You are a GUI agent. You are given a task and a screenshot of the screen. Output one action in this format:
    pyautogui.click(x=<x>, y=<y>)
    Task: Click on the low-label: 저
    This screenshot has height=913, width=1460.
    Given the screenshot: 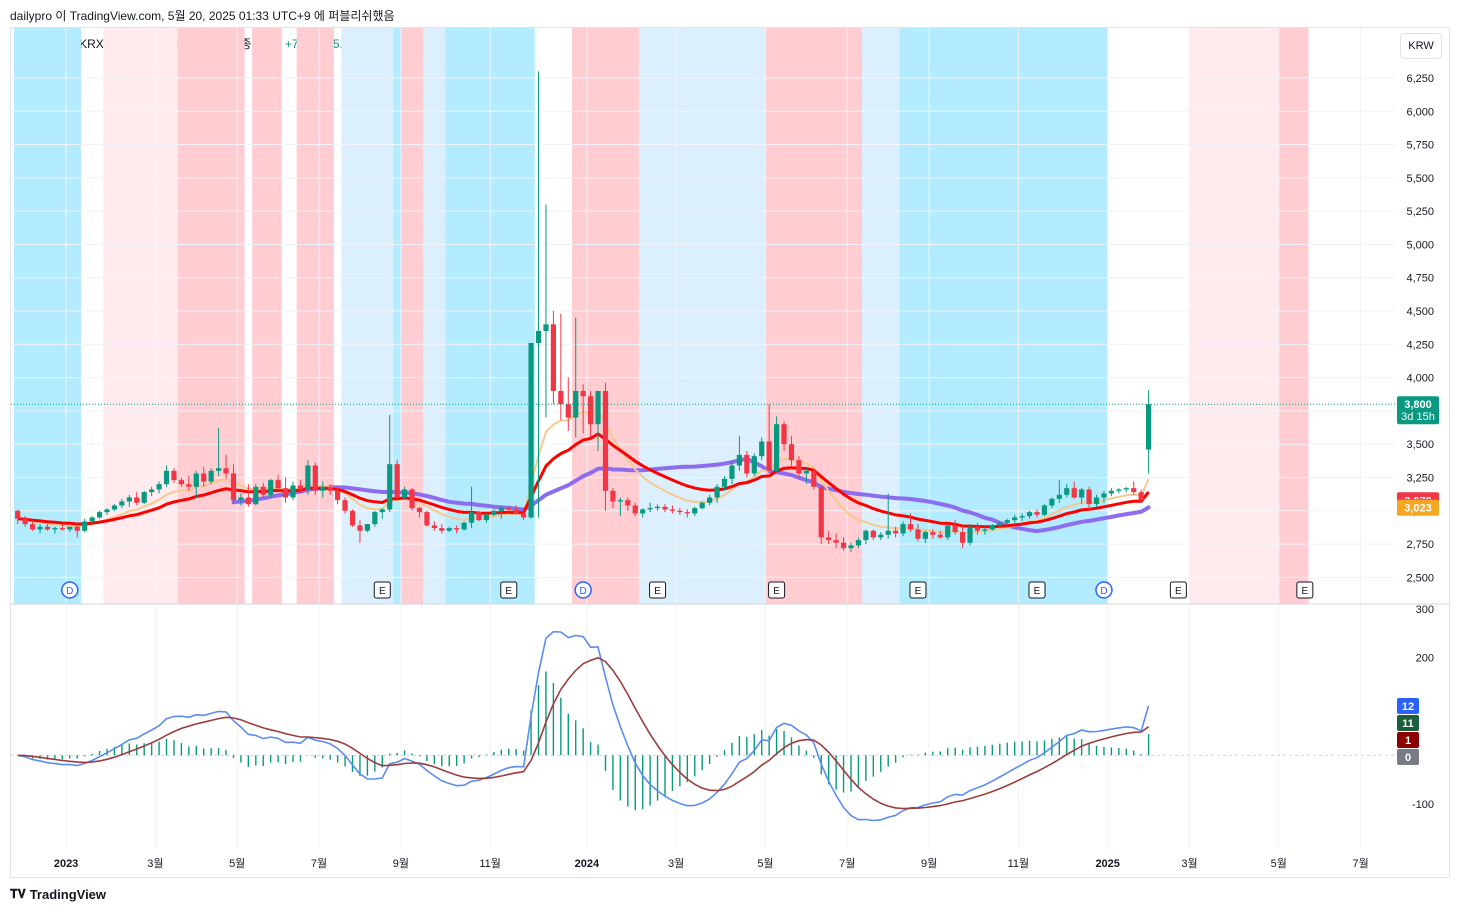 What is the action you would take?
    pyautogui.click(x=201, y=44)
    